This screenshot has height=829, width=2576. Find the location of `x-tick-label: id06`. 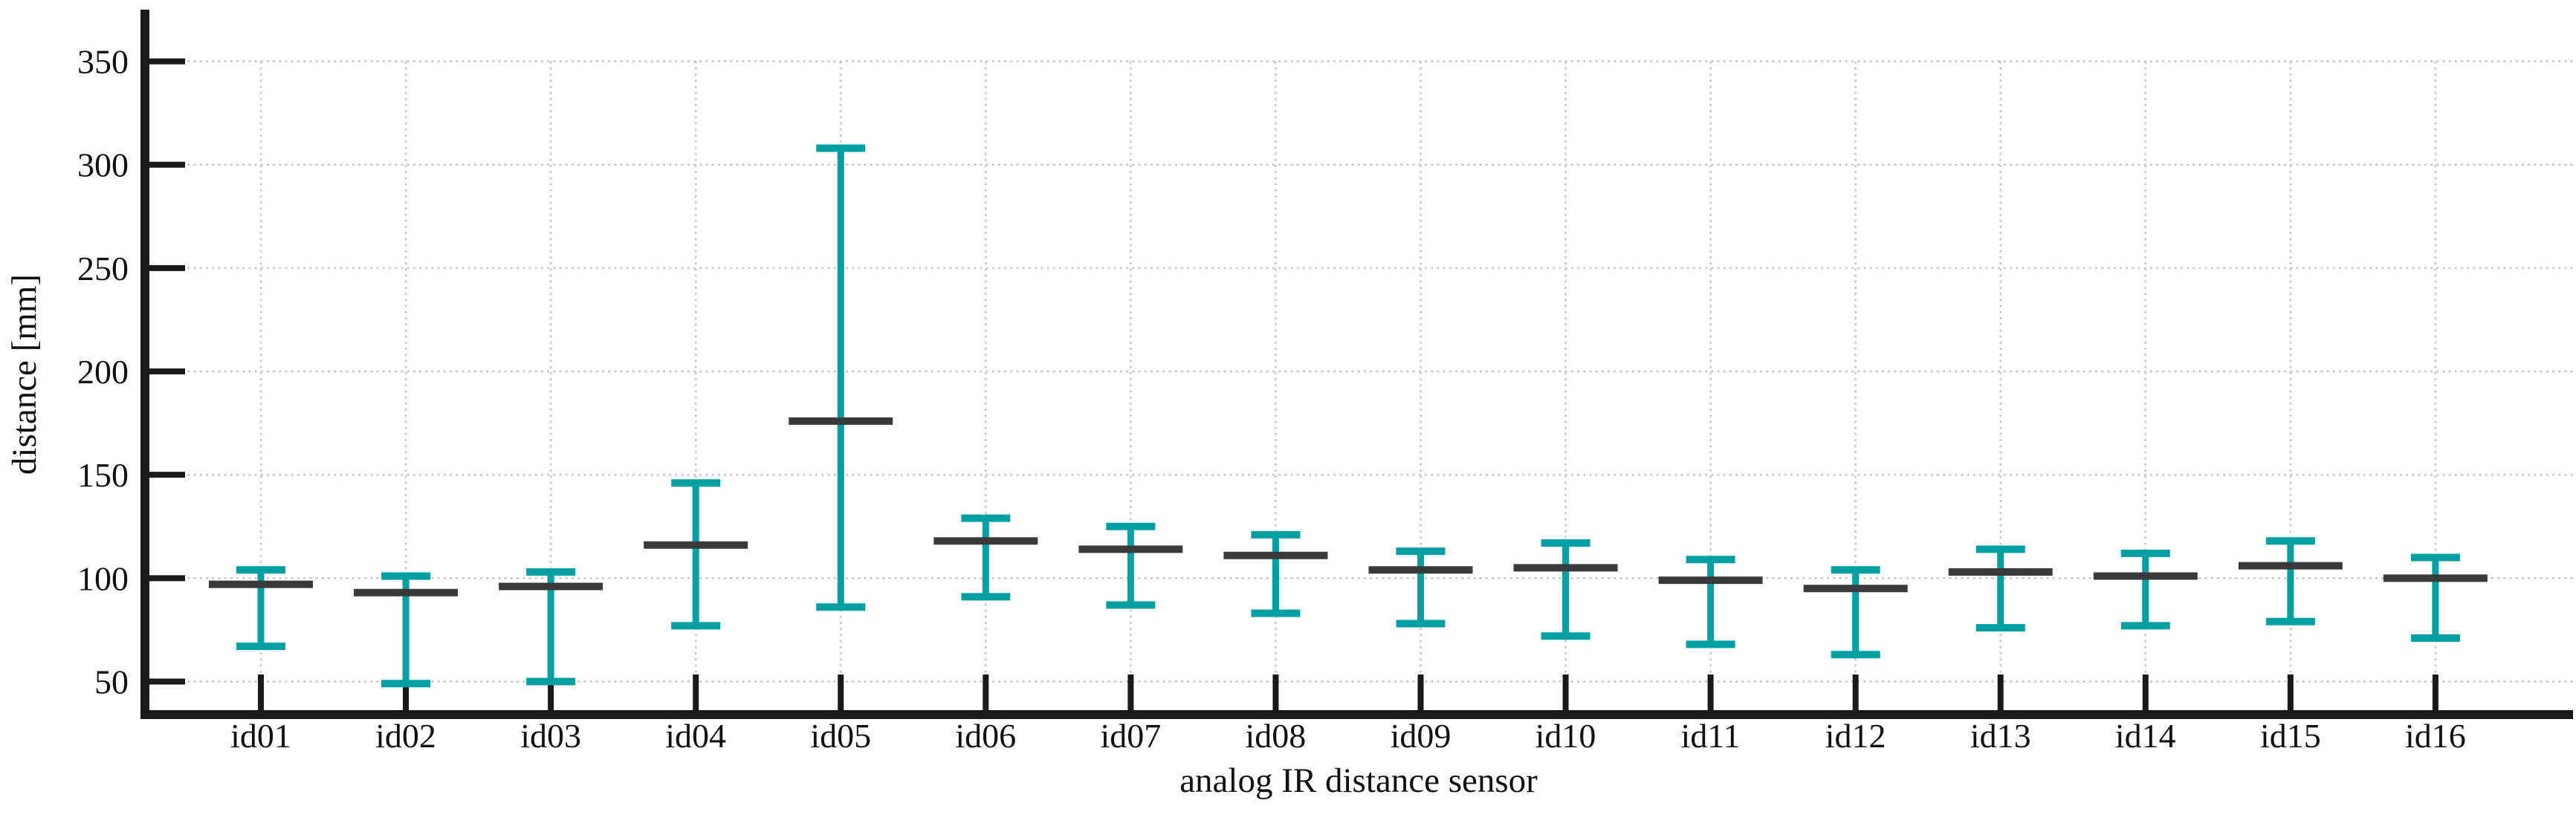

x-tick-label: id06 is located at coordinates (986, 736).